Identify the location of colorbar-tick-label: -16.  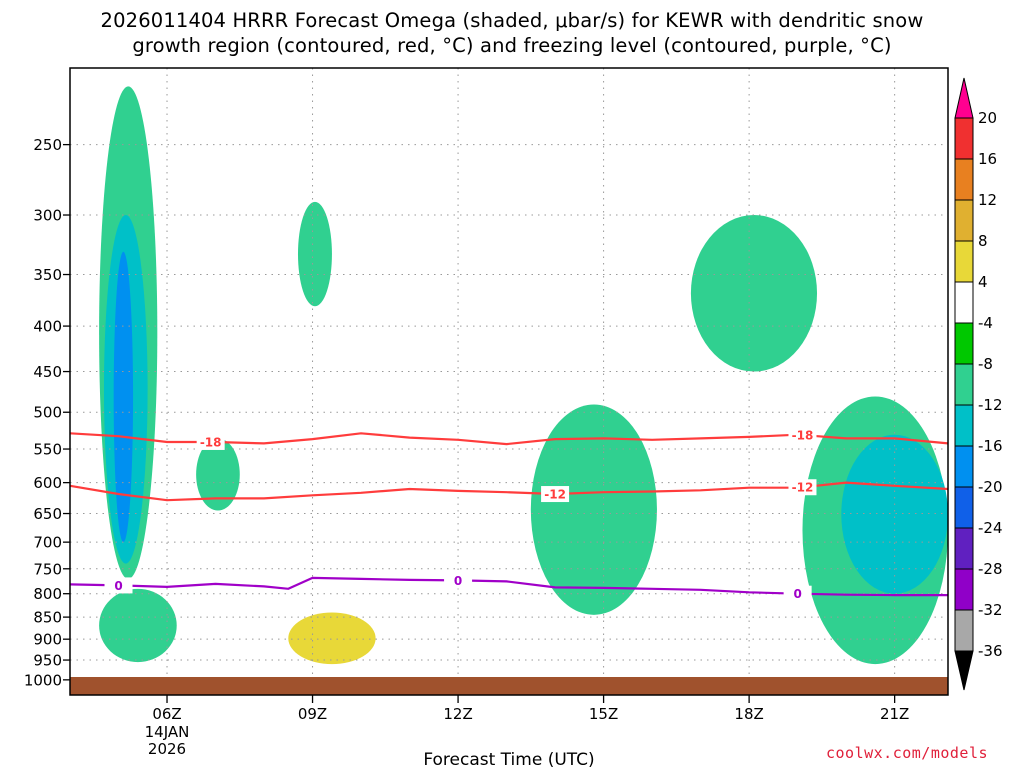
(990, 446).